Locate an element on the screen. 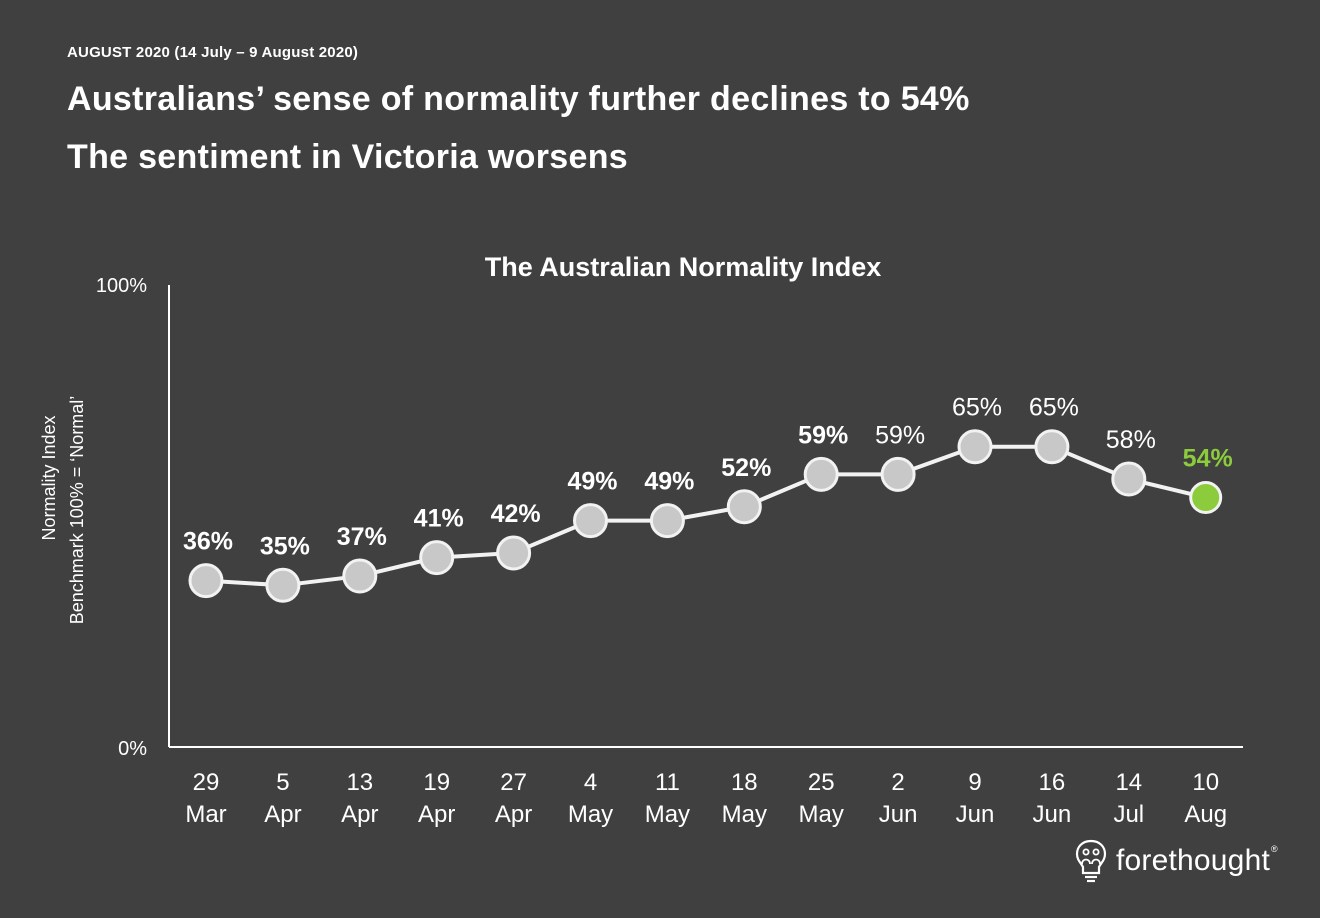 This screenshot has width=1320, height=918. x-tick-label-day: 29 is located at coordinates (206, 782).